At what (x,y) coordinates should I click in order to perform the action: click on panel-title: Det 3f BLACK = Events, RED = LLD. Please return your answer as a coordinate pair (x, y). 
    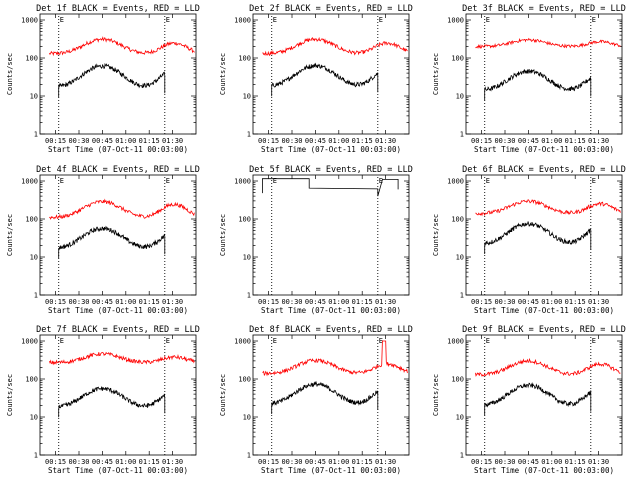
    Looking at the image, I should click on (544, 9).